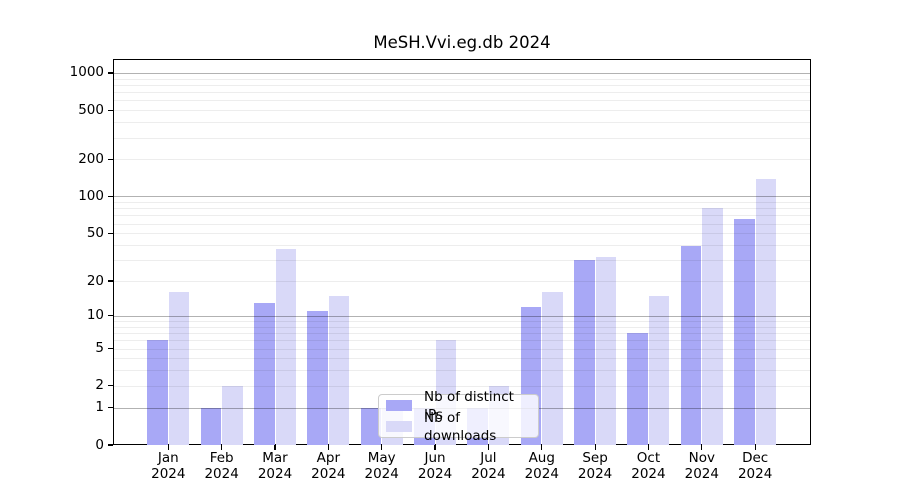 This screenshot has width=900, height=500. I want to click on bar-feb-downloads, so click(232, 415).